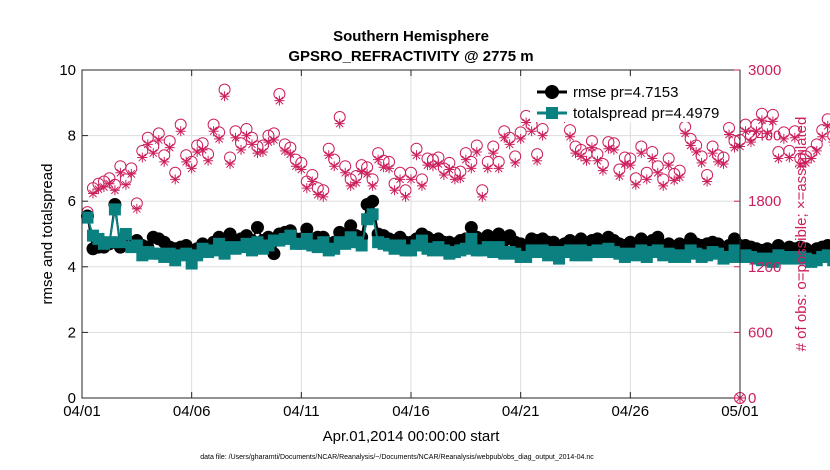 This screenshot has width=830, height=470. What do you see at coordinates (67, 70) in the screenshot?
I see `y-tick-label: 10` at bounding box center [67, 70].